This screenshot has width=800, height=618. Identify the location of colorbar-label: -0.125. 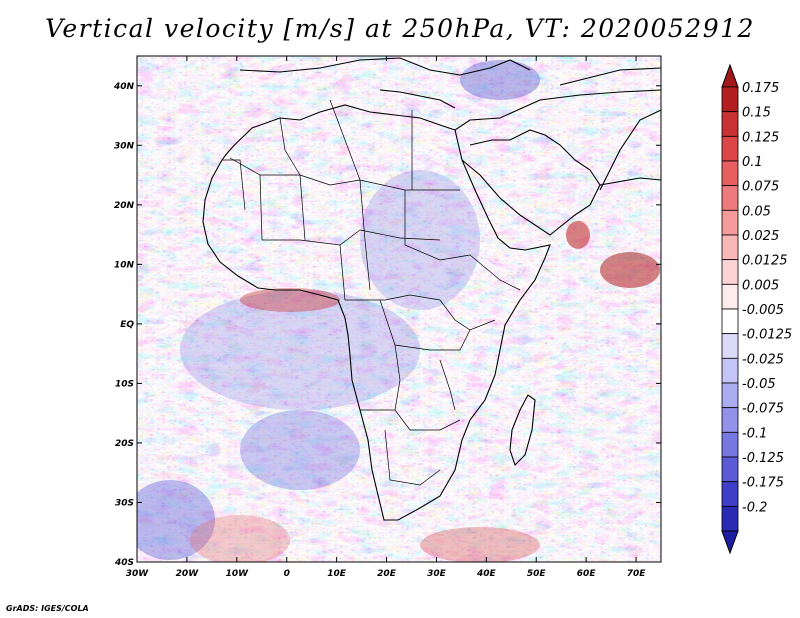
(763, 458).